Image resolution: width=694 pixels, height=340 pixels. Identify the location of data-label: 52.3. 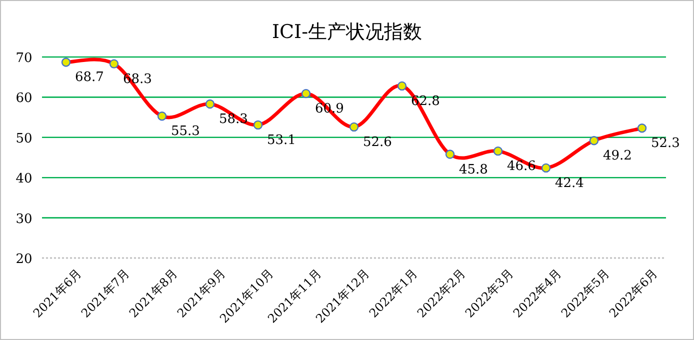
(665, 144).